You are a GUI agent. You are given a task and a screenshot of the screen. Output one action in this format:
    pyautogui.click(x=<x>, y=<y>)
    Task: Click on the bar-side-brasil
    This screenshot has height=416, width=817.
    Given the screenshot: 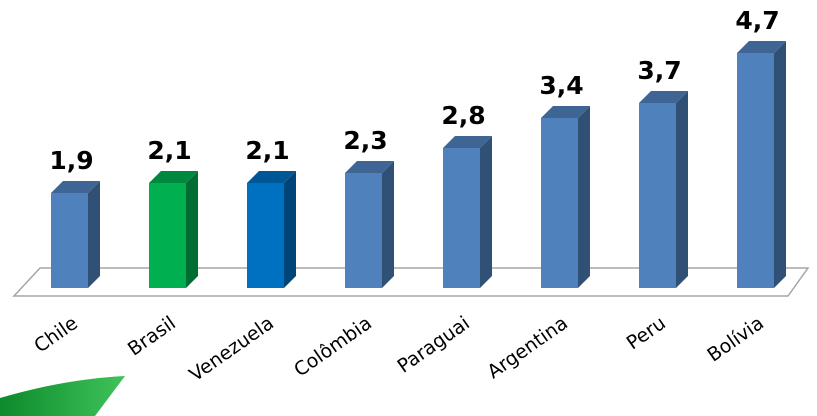 What is the action you would take?
    pyautogui.click(x=192, y=229)
    